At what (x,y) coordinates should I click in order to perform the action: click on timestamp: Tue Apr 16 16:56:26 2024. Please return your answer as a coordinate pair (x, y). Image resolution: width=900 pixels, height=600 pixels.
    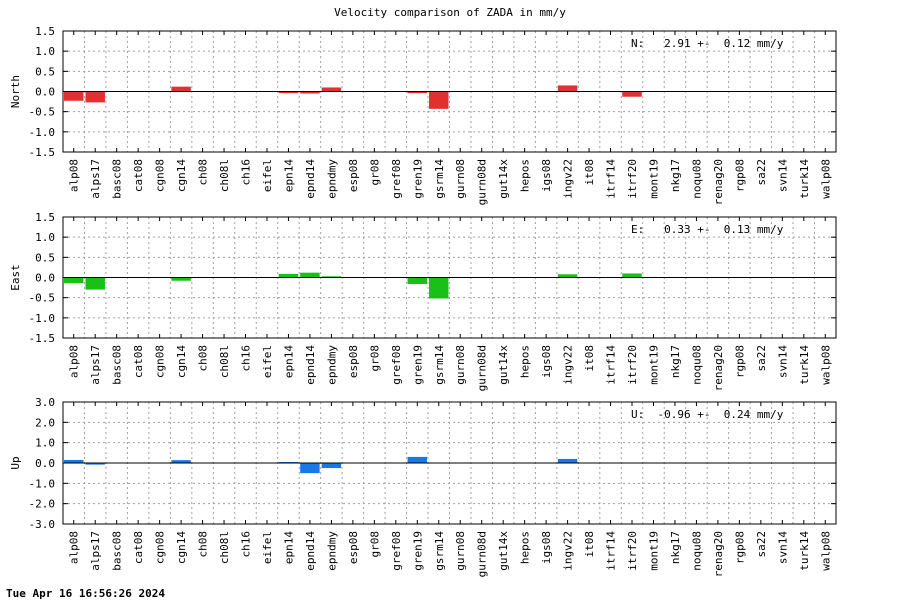
    Looking at the image, I should click on (85, 593).